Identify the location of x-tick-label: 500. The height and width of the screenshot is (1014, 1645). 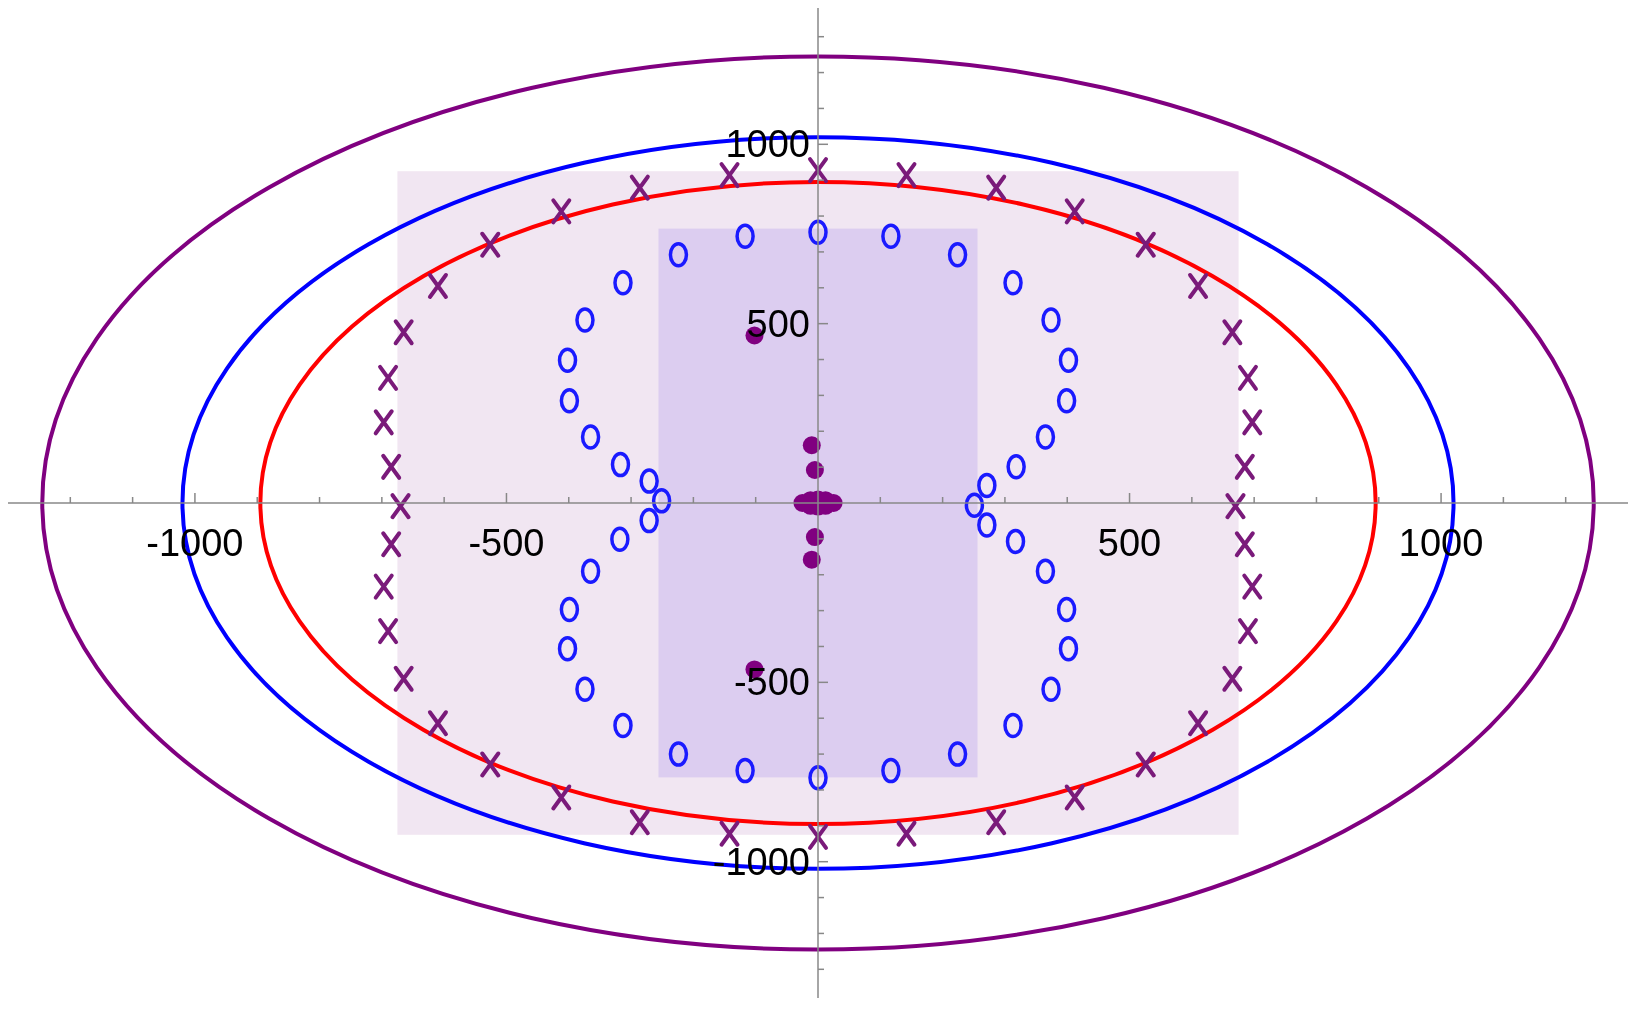
(1129, 543).